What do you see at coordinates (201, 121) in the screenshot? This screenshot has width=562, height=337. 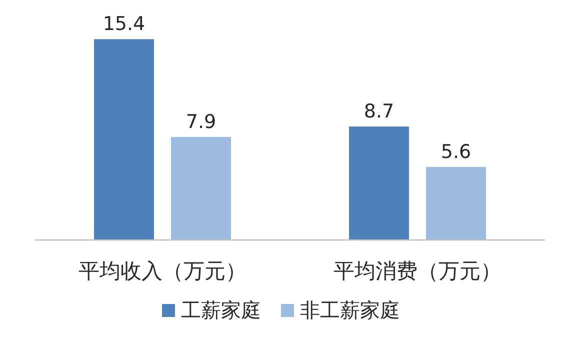 I see `data-label: 7.9` at bounding box center [201, 121].